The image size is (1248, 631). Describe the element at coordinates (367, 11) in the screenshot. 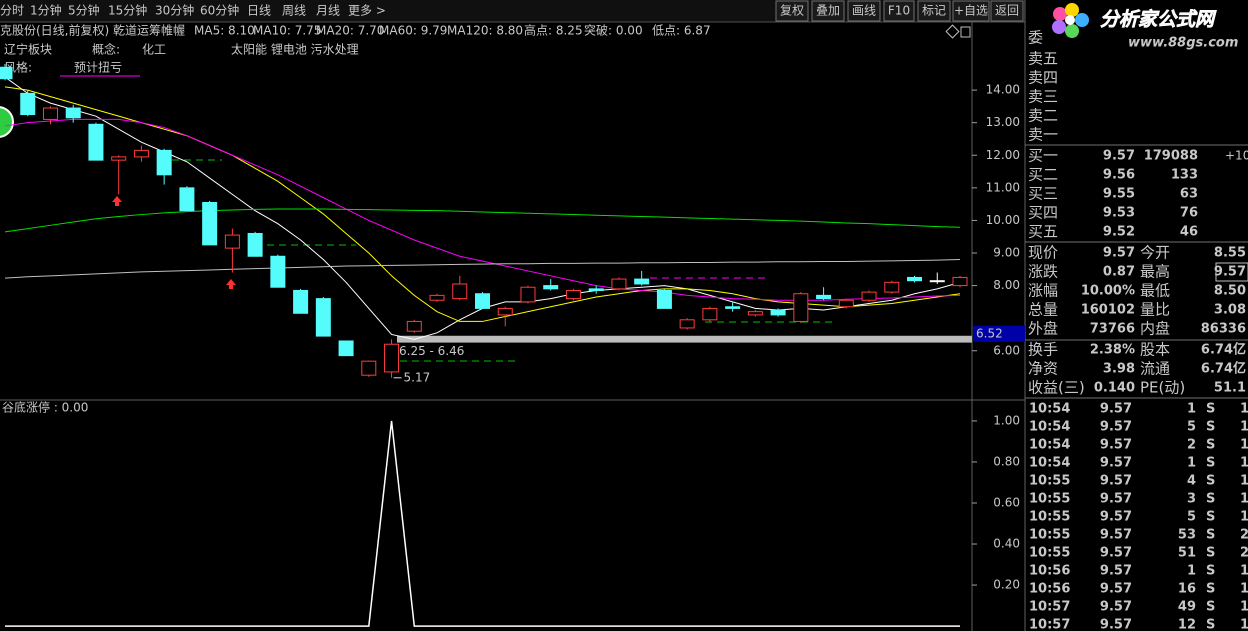

I see `tab: 更多 >` at that location.